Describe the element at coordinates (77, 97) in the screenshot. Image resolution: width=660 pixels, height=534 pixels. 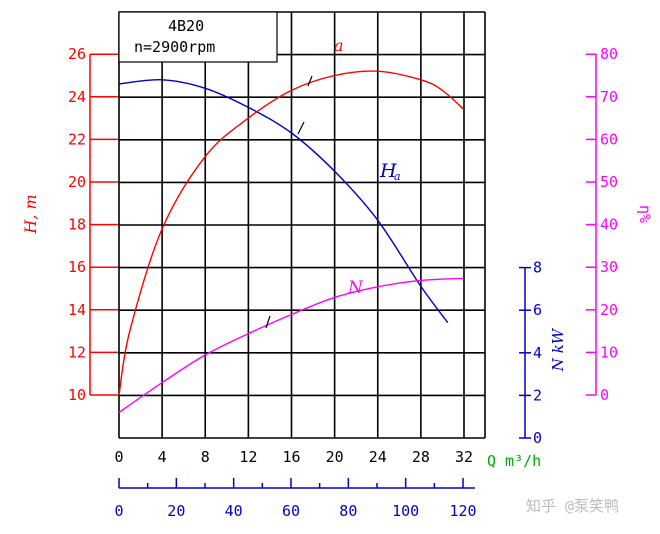
I see `y-axis-head-tick-label: 24` at that location.